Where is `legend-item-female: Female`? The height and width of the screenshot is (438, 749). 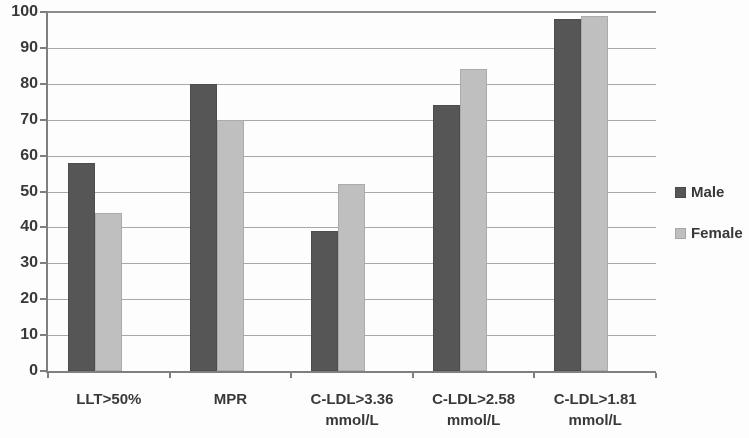
legend-item-female: Female is located at coordinates (709, 233).